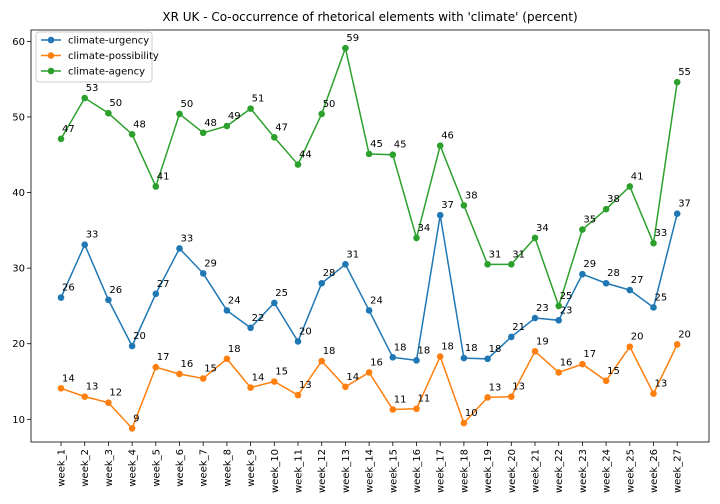 This screenshot has height=504, width=720. Describe the element at coordinates (258, 99) in the screenshot. I see `data-label: 51` at that location.